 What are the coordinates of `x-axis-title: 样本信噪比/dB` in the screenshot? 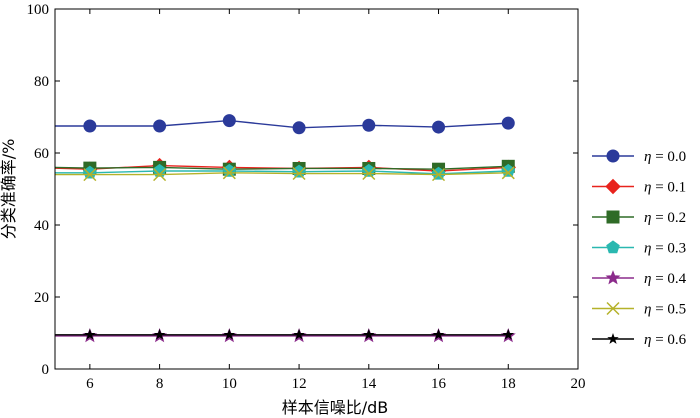 It's located at (335, 407).